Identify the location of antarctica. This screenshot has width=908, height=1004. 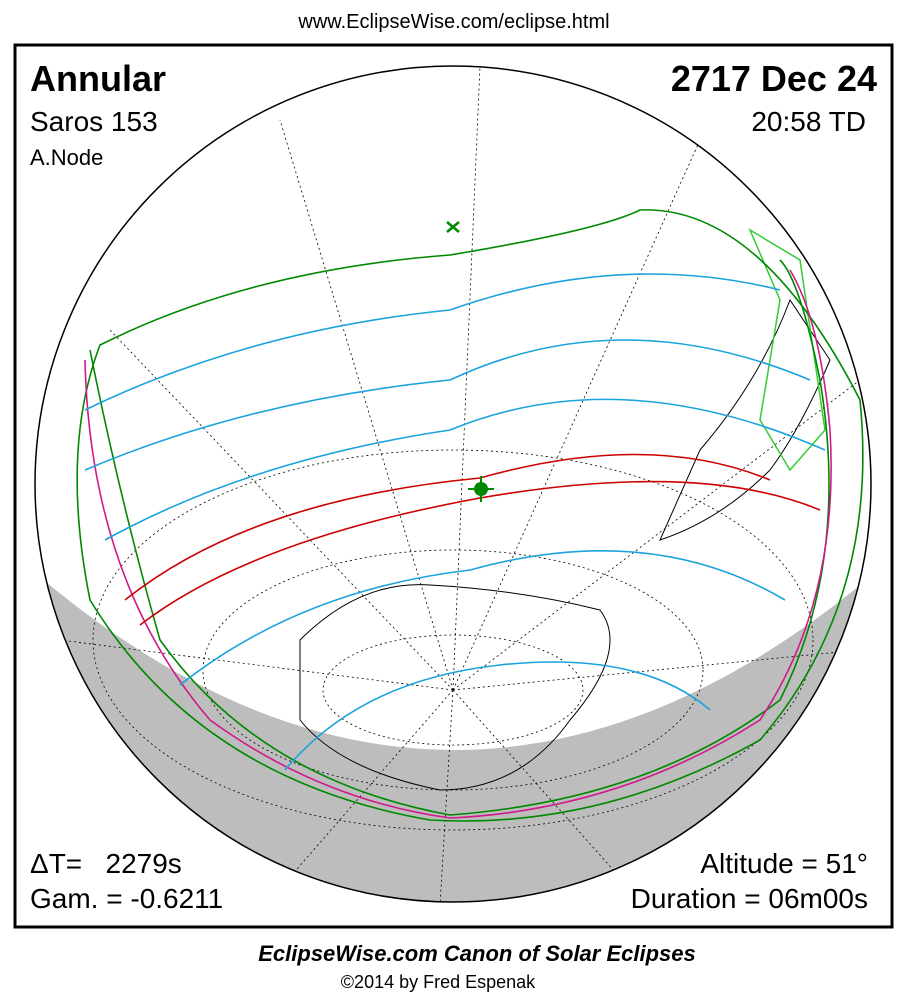
(455, 687).